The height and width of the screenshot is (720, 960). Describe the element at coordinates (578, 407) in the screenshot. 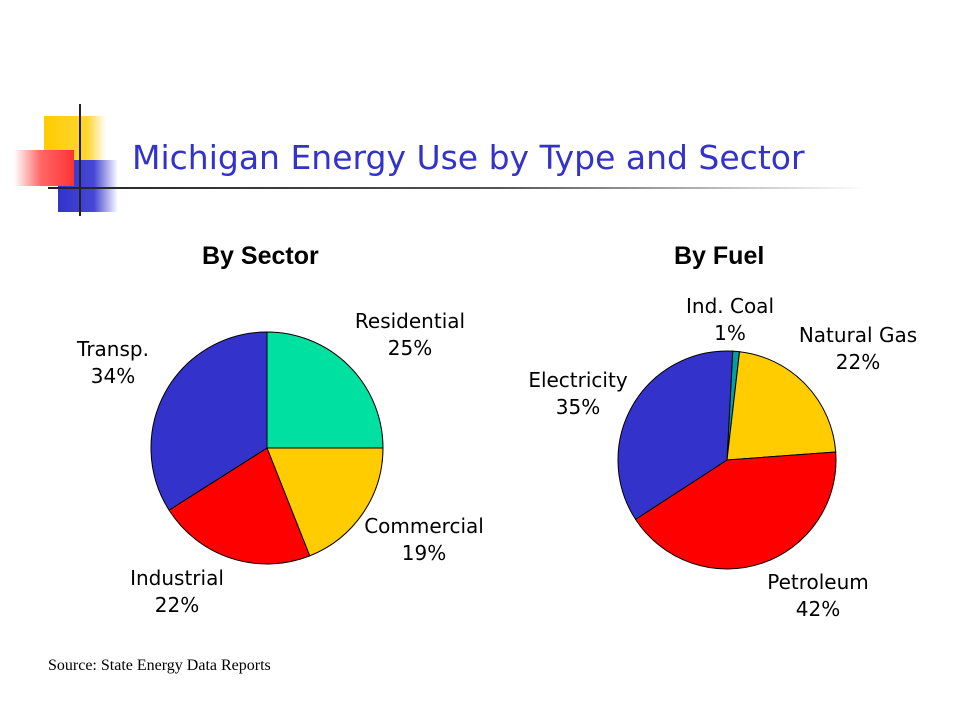

I see `slice-value-electricity: 35%` at that location.